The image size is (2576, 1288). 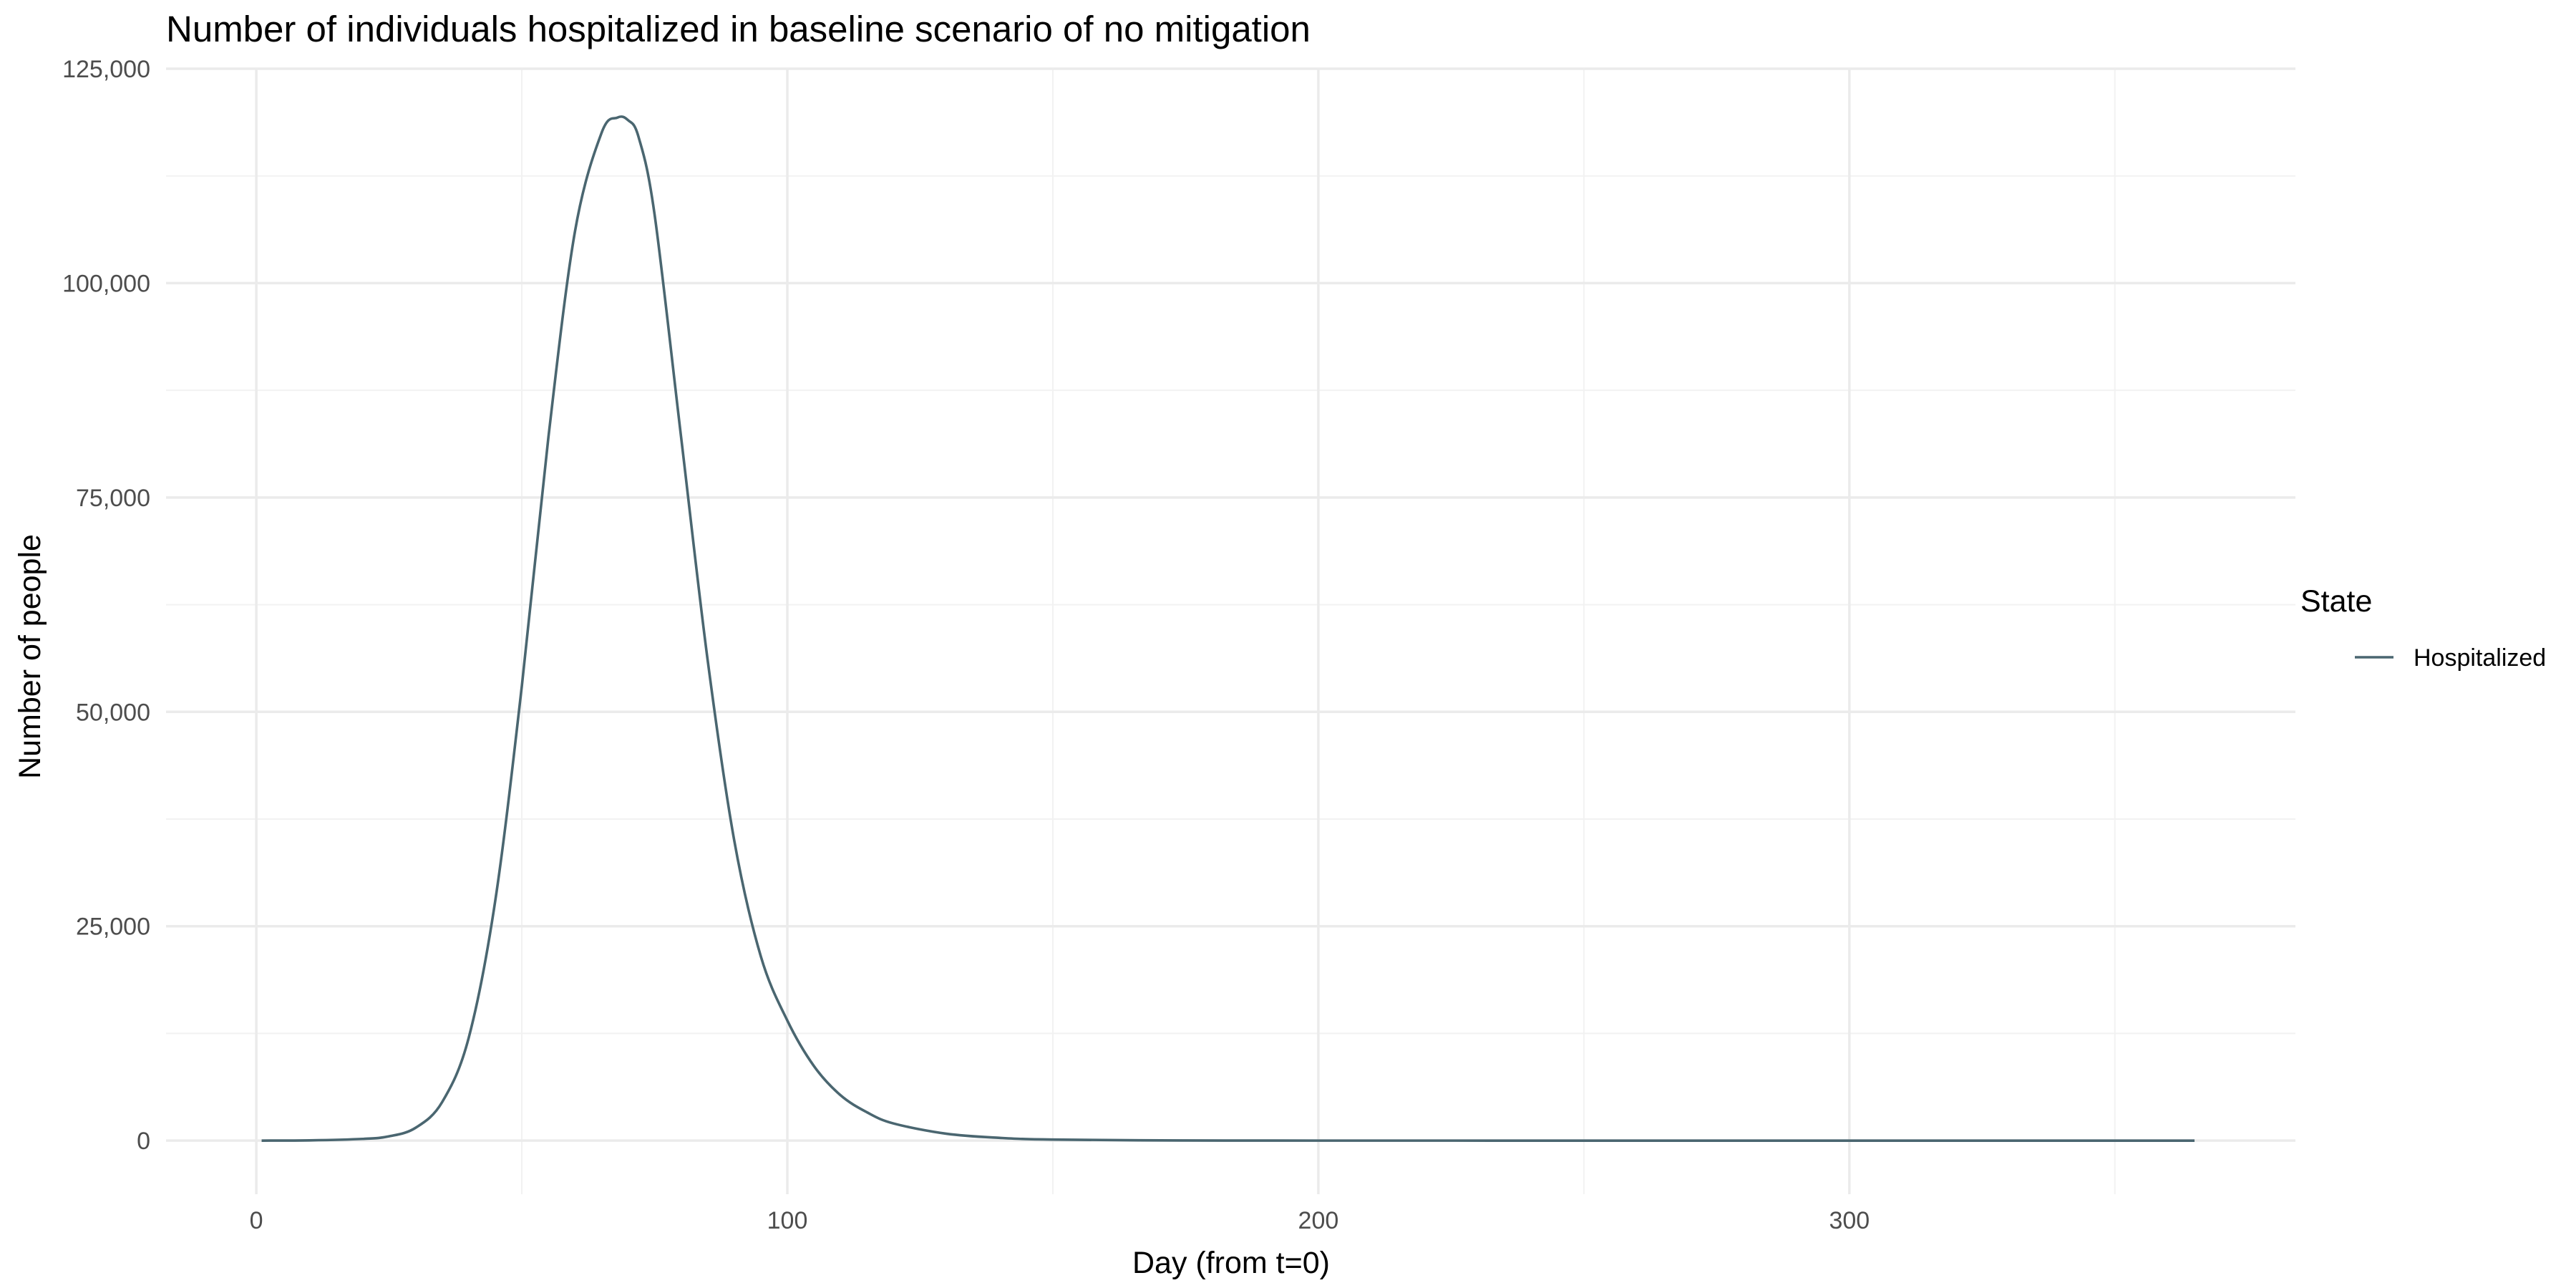 What do you see at coordinates (113, 498) in the screenshot?
I see `y-tick-label: 75,000` at bounding box center [113, 498].